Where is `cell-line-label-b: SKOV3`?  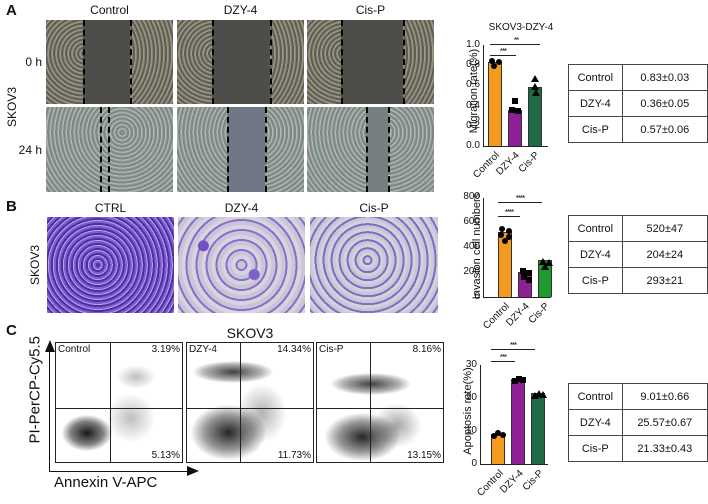
cell-line-label-b: SKOV3 is located at coordinates (35, 265).